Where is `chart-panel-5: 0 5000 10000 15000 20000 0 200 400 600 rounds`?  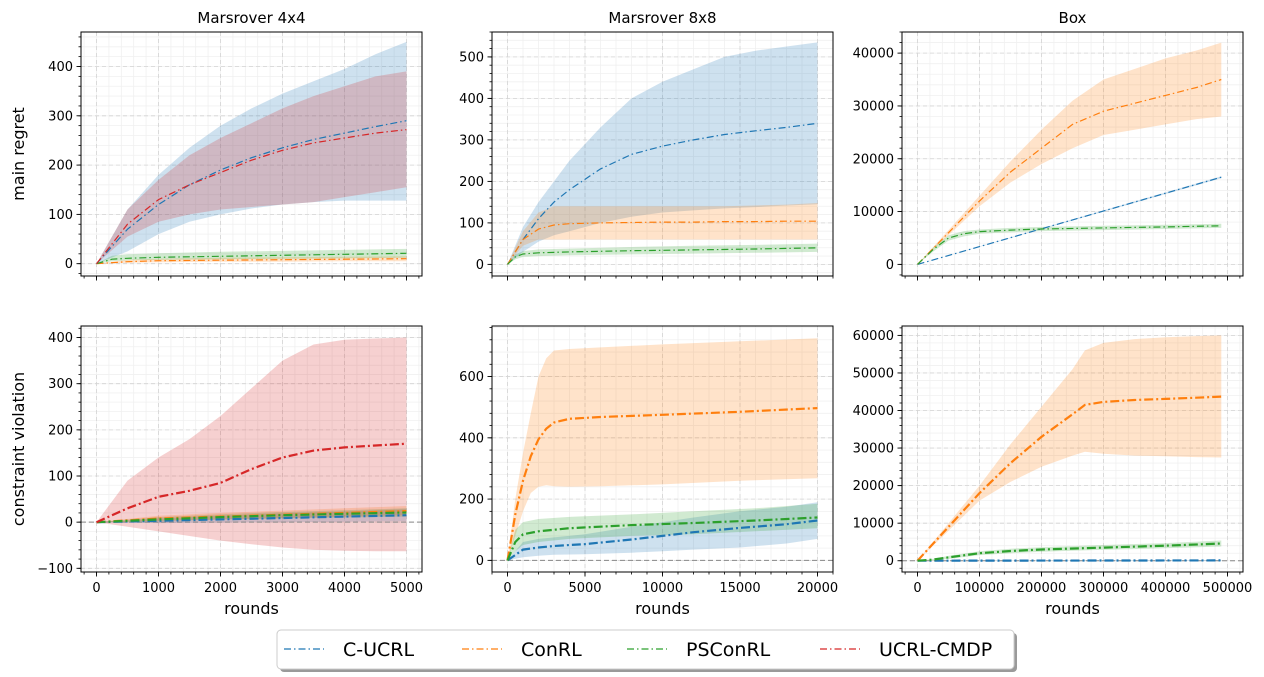
chart-panel-5: 0 5000 10000 15000 20000 0 200 400 600 rounds is located at coordinates (648, 471).